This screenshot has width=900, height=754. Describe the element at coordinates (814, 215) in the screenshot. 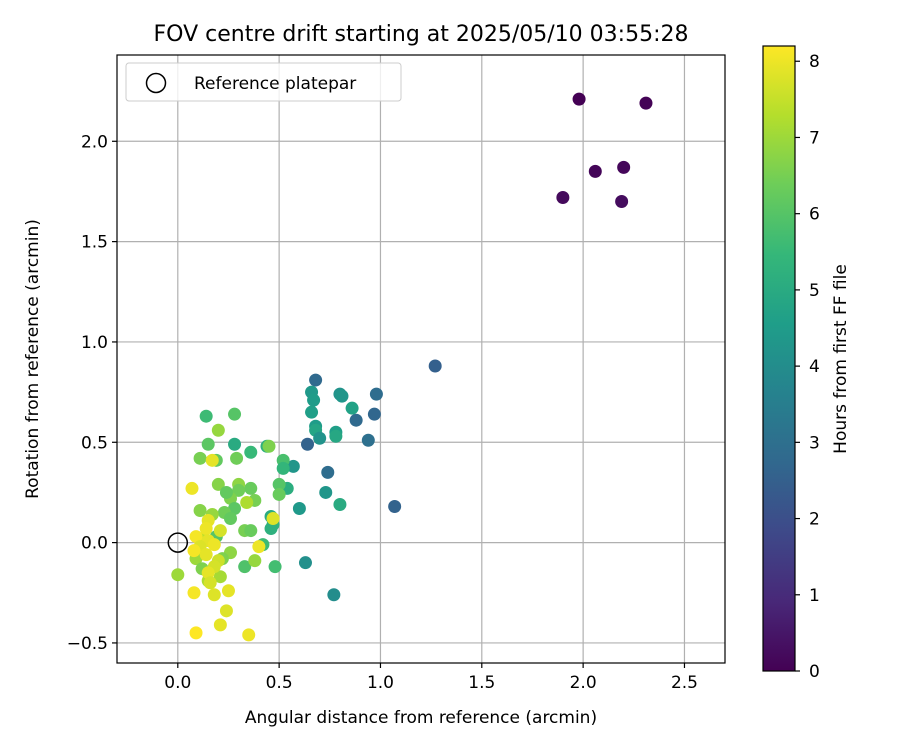

I see `colorbar-tick-label: 6` at that location.